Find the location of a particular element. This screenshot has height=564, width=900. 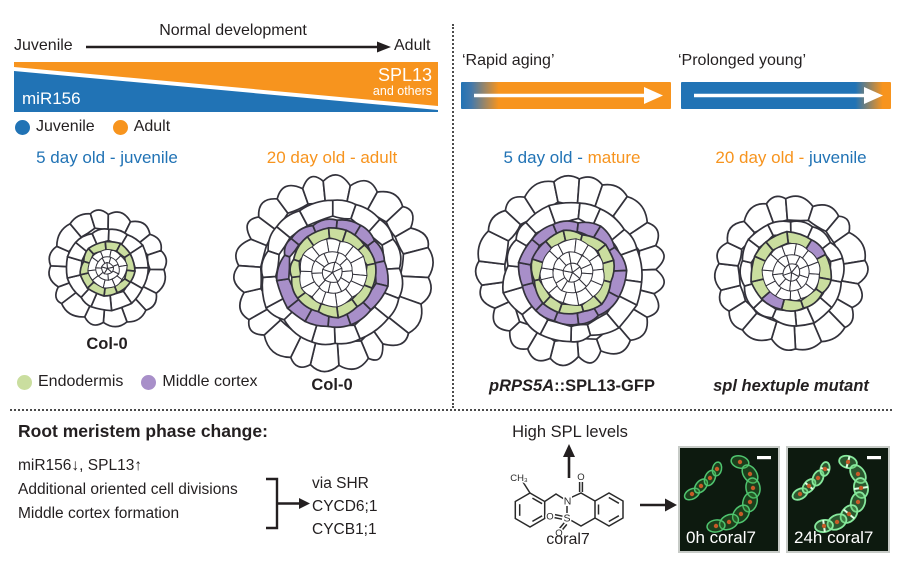

bottom-title: Root meristem phase change: is located at coordinates (143, 431).